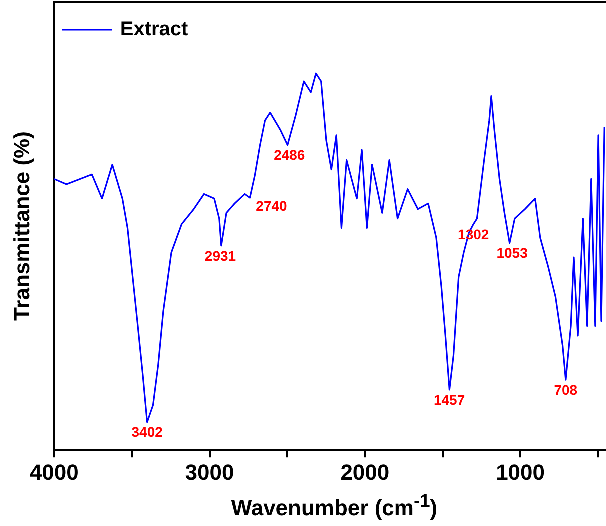 Image resolution: width=606 pixels, height=526 pixels. Describe the element at coordinates (209, 472) in the screenshot. I see `x-tick-label: 3000` at that location.